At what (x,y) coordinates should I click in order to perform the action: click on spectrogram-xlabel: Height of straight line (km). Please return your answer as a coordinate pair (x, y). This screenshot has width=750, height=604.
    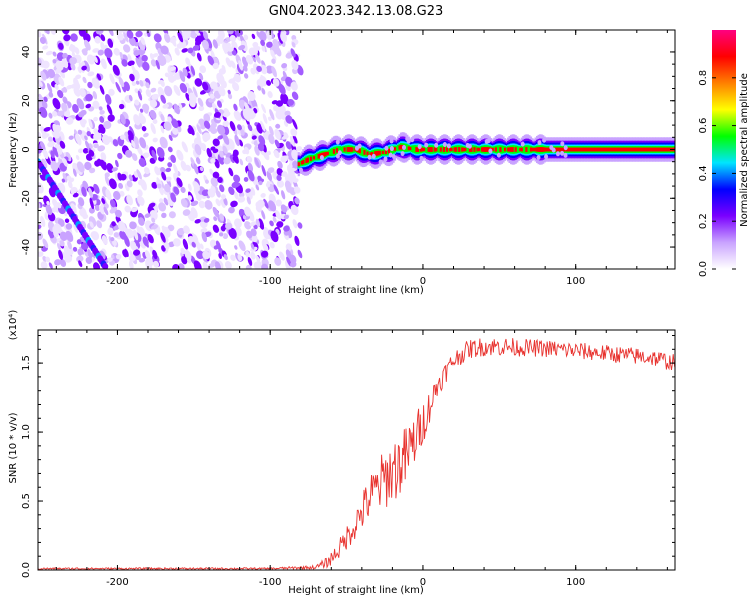
    Looking at the image, I should click on (356, 290).